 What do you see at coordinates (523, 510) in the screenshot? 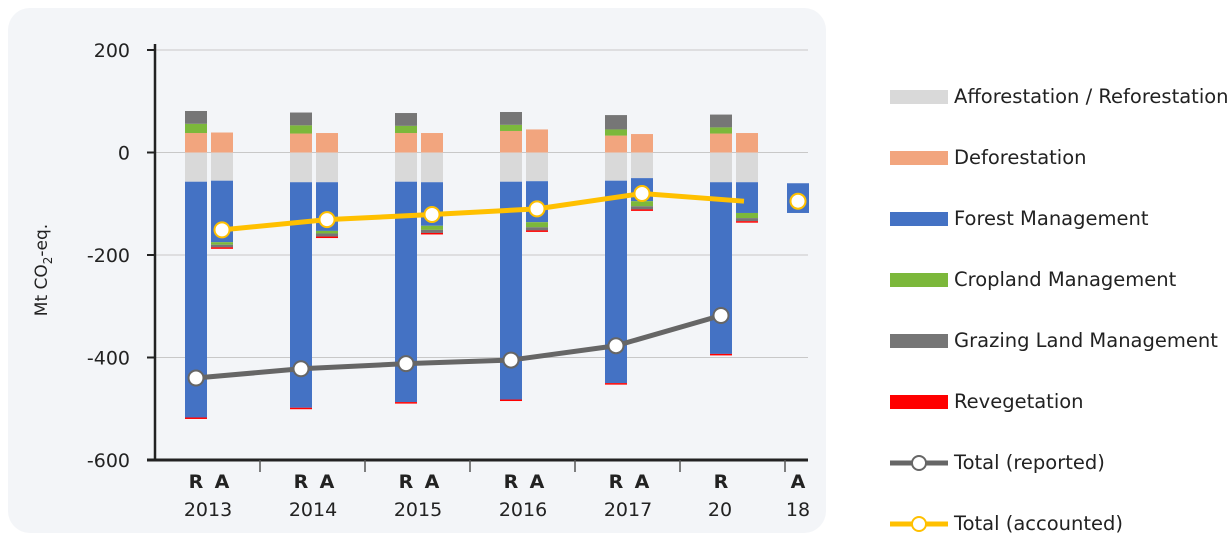
I see `x-year-label: 2016` at bounding box center [523, 510].